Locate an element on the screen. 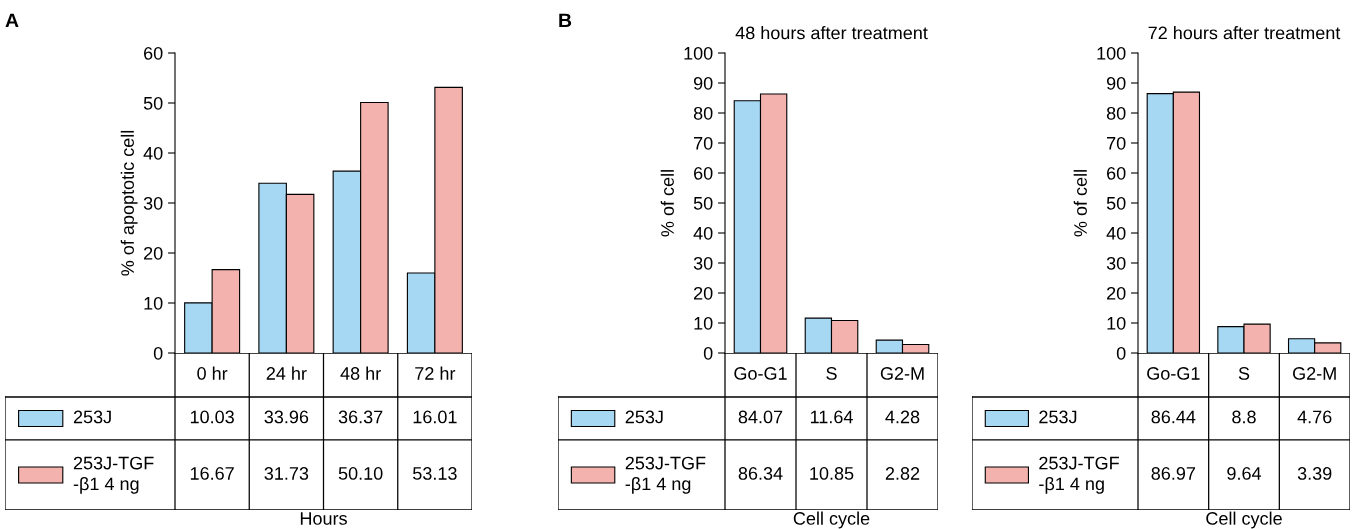 The width and height of the screenshot is (1364, 529). data-label: 50.10 is located at coordinates (360, 473).